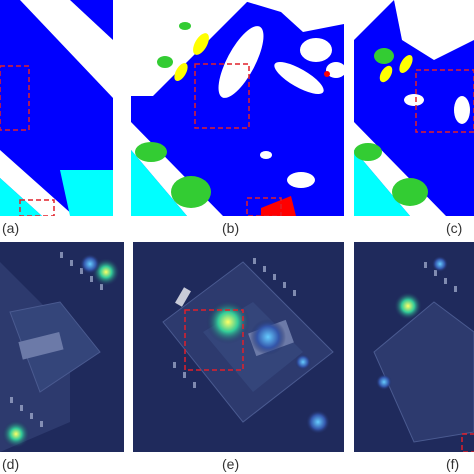  Describe the element at coordinates (56, 108) in the screenshot. I see `segmentation-panel-a` at that location.